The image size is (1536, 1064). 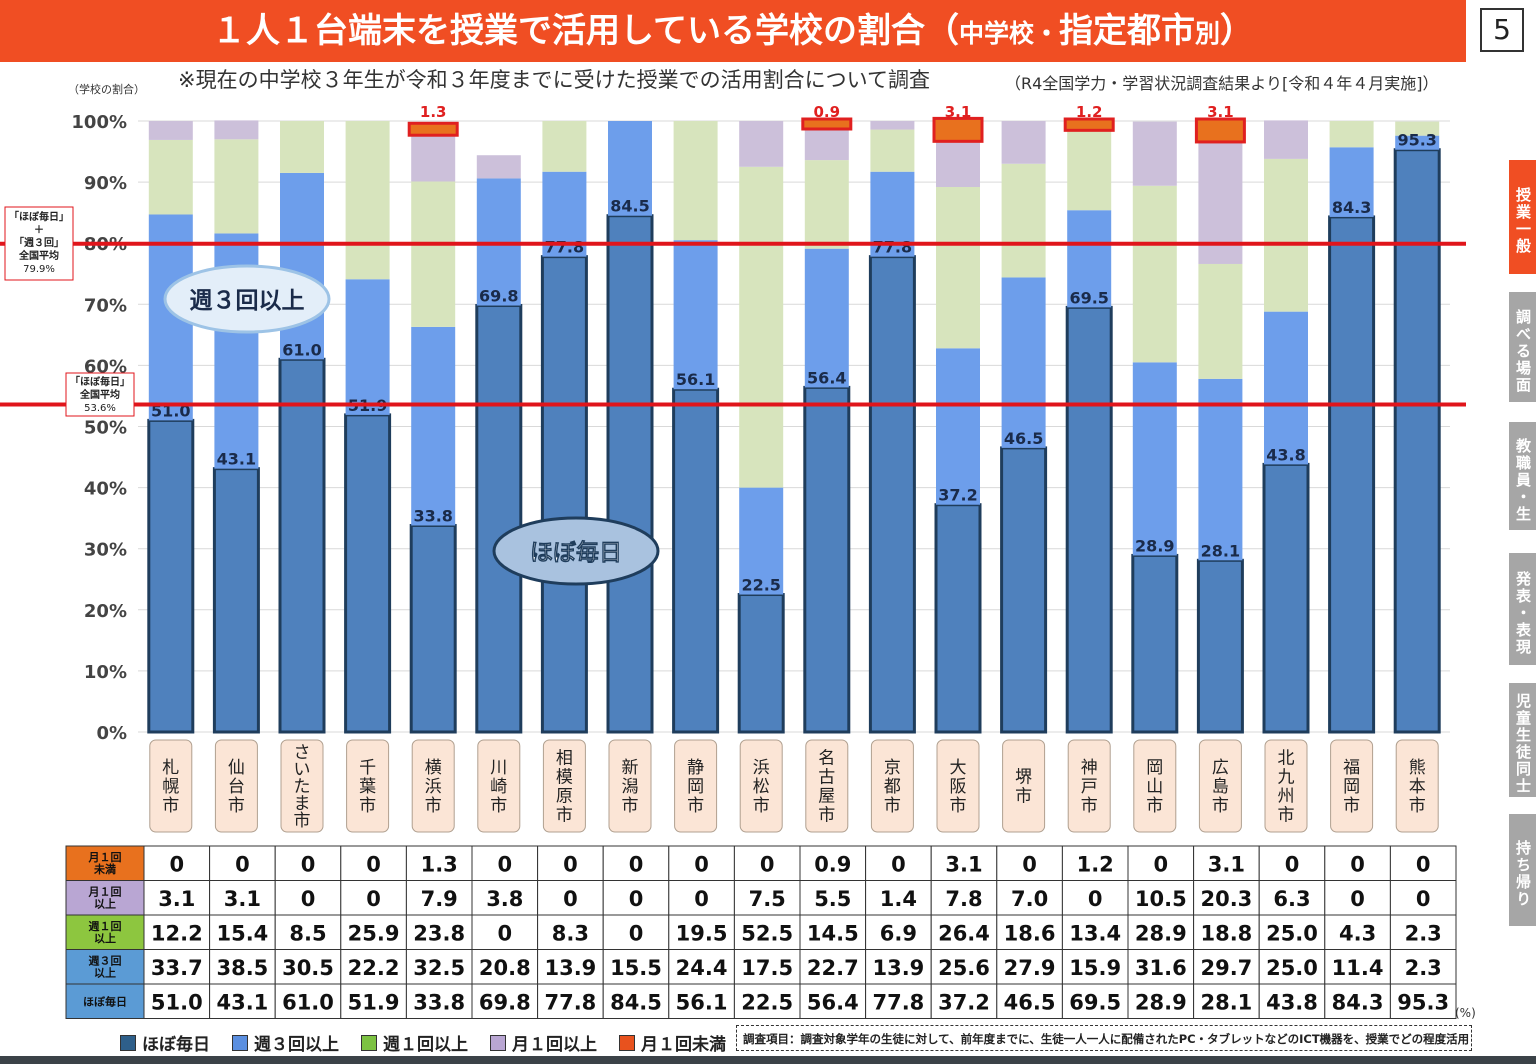 What do you see at coordinates (1522, 740) in the screenshot?
I see `side-tab-5: 児童生徒同士` at bounding box center [1522, 740].